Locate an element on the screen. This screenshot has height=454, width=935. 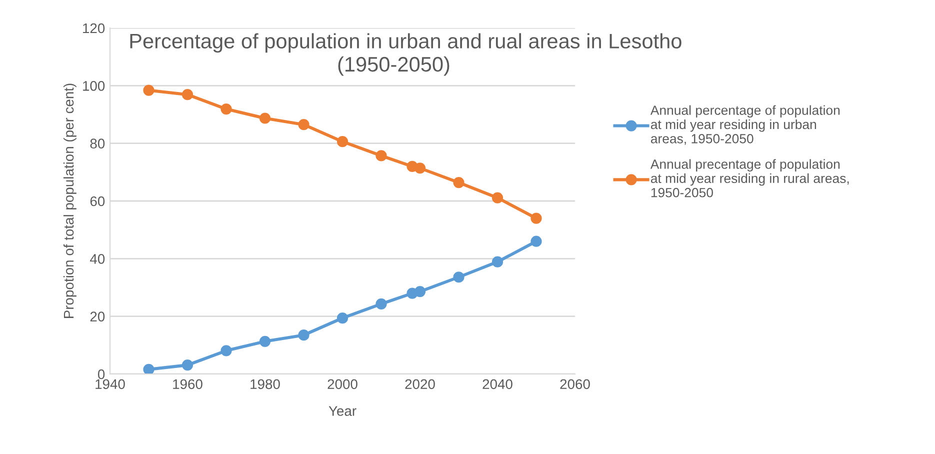
x-tick-label: 1960 is located at coordinates (187, 384).